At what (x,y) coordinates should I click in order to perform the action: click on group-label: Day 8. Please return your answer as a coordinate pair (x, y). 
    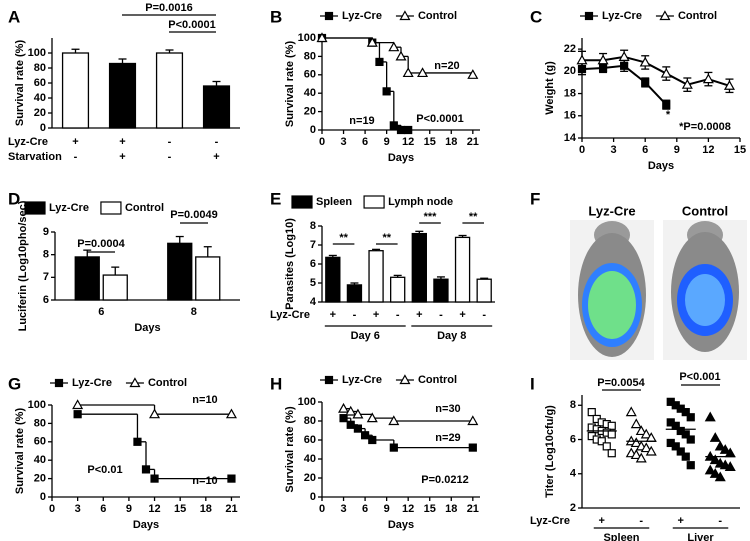
    Looking at the image, I should click on (451, 336).